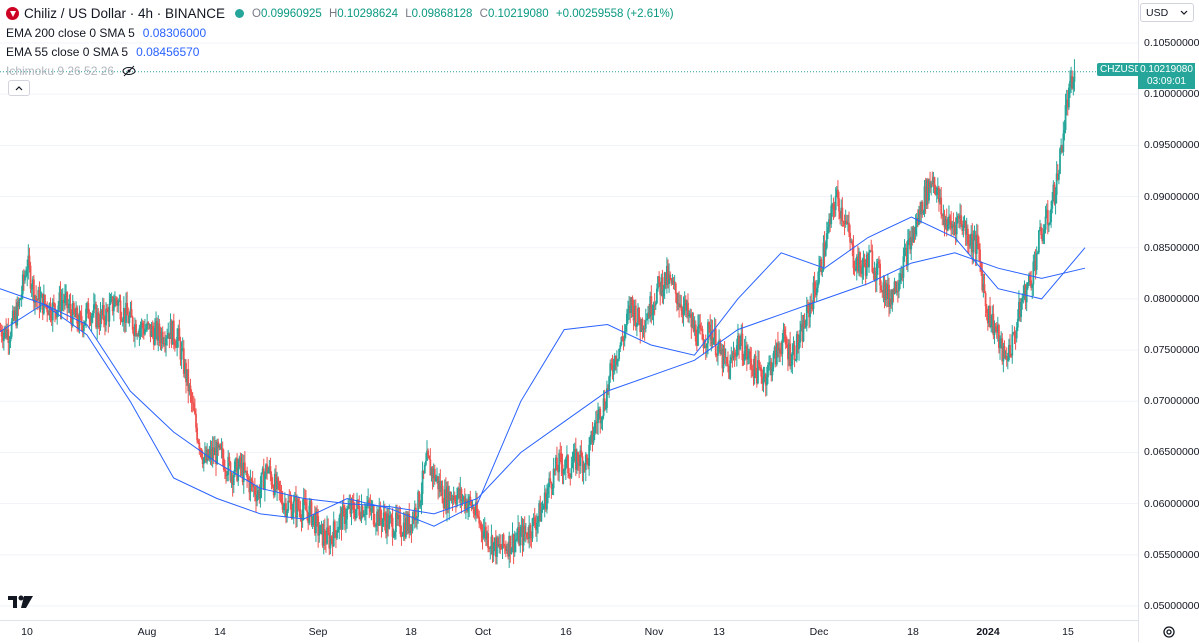 The width and height of the screenshot is (1199, 643). What do you see at coordinates (129, 71) in the screenshot?
I see `eye-crossed-icon` at bounding box center [129, 71].